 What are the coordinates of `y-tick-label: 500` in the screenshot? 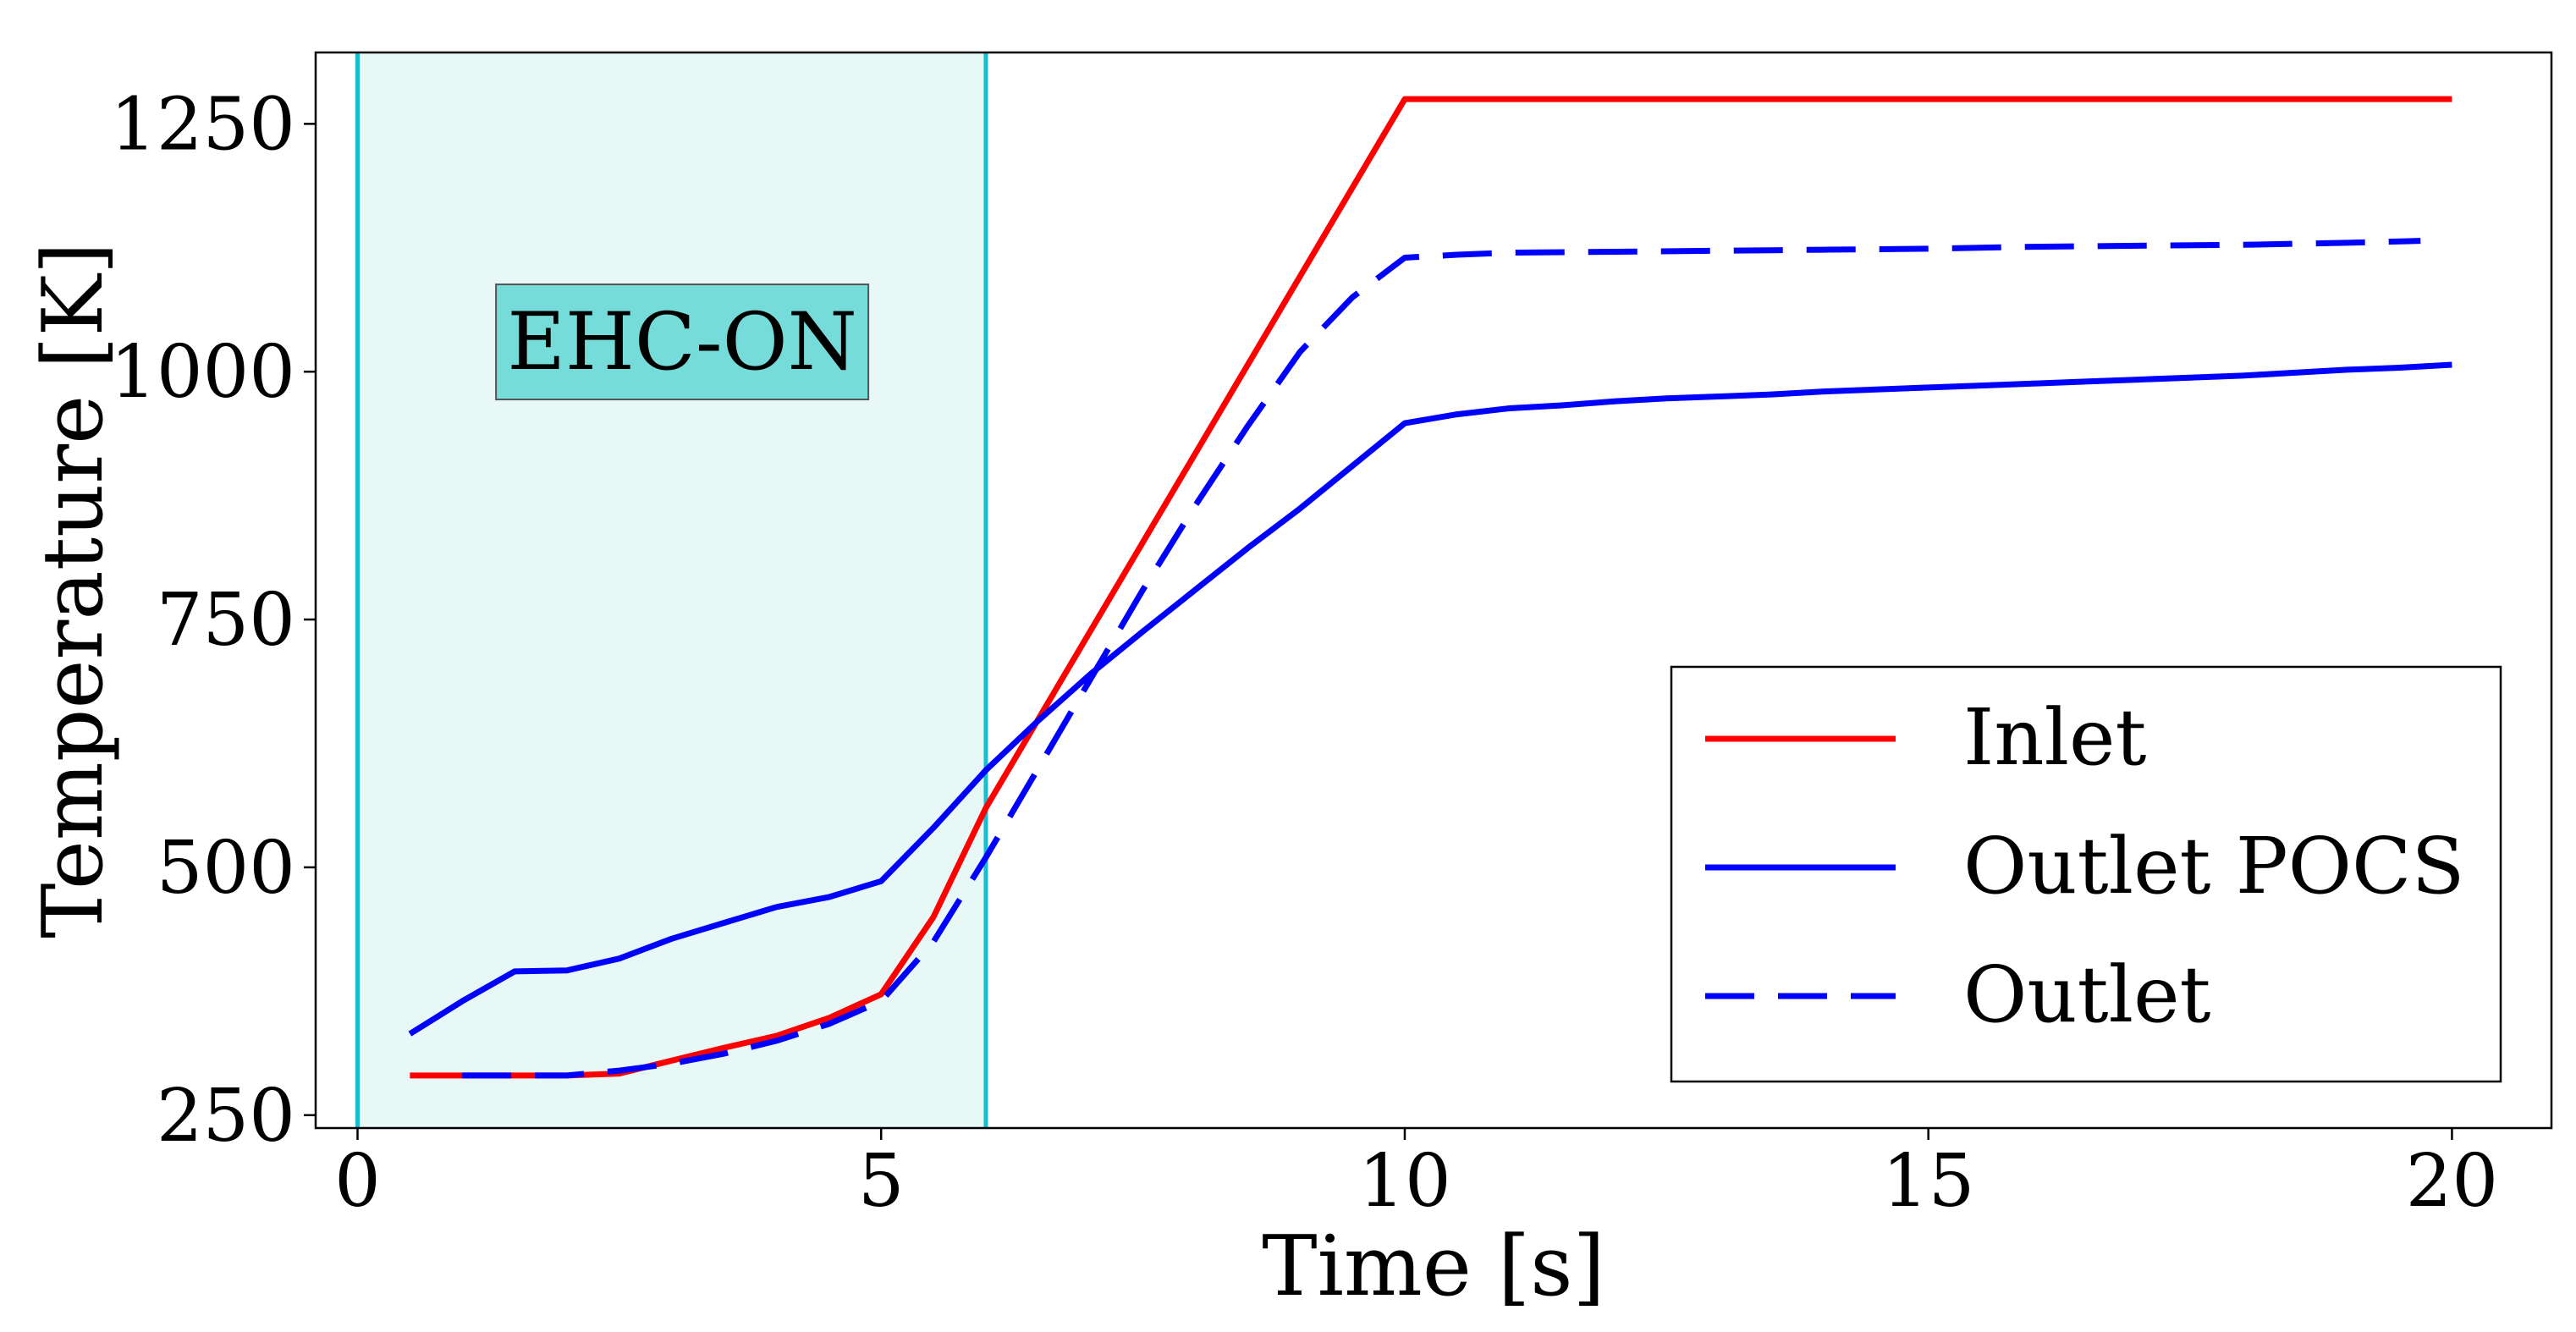 It's located at (226, 869).